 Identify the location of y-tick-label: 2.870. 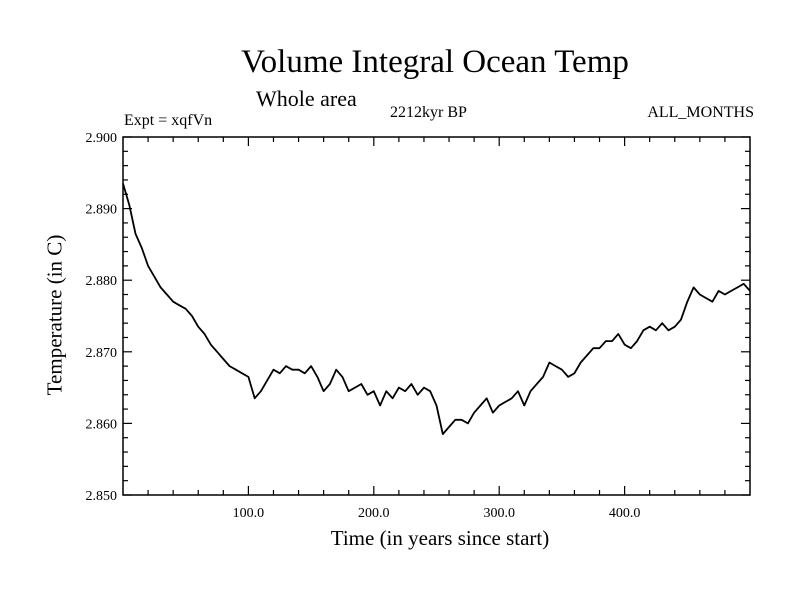
(102, 353).